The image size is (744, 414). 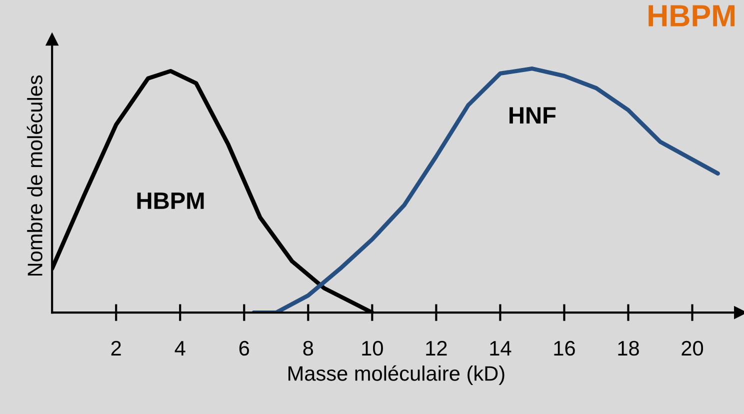 I want to click on x-tick-label: 14, so click(x=501, y=348).